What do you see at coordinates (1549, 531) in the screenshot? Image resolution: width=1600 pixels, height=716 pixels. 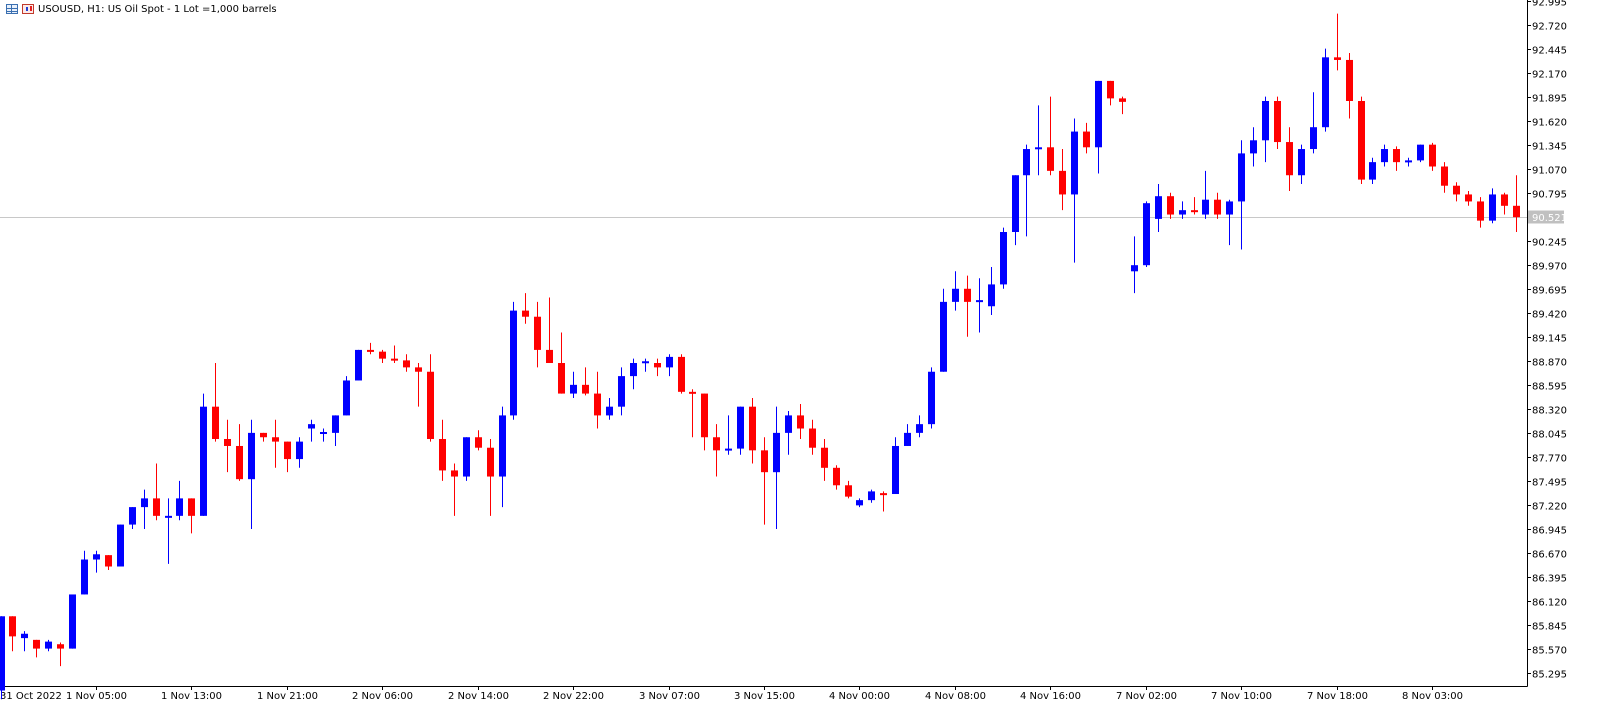 I see `price-tick-label: 86.945` at bounding box center [1549, 531].